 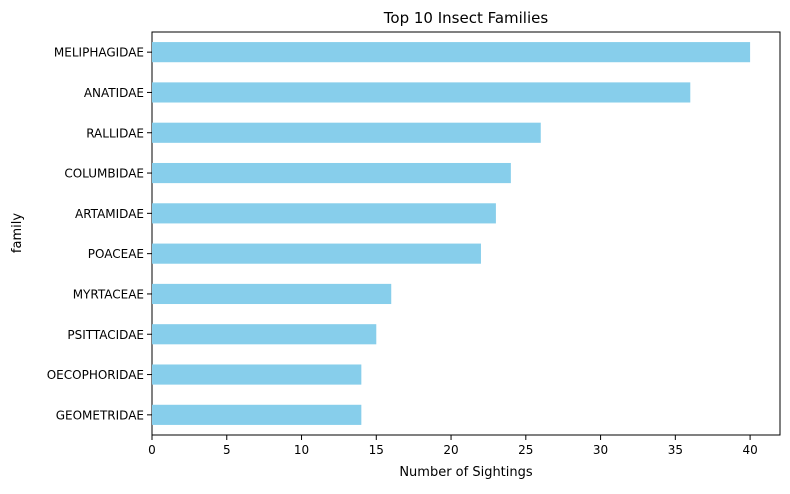 I want to click on x-tick-label: 25, so click(x=525, y=450).